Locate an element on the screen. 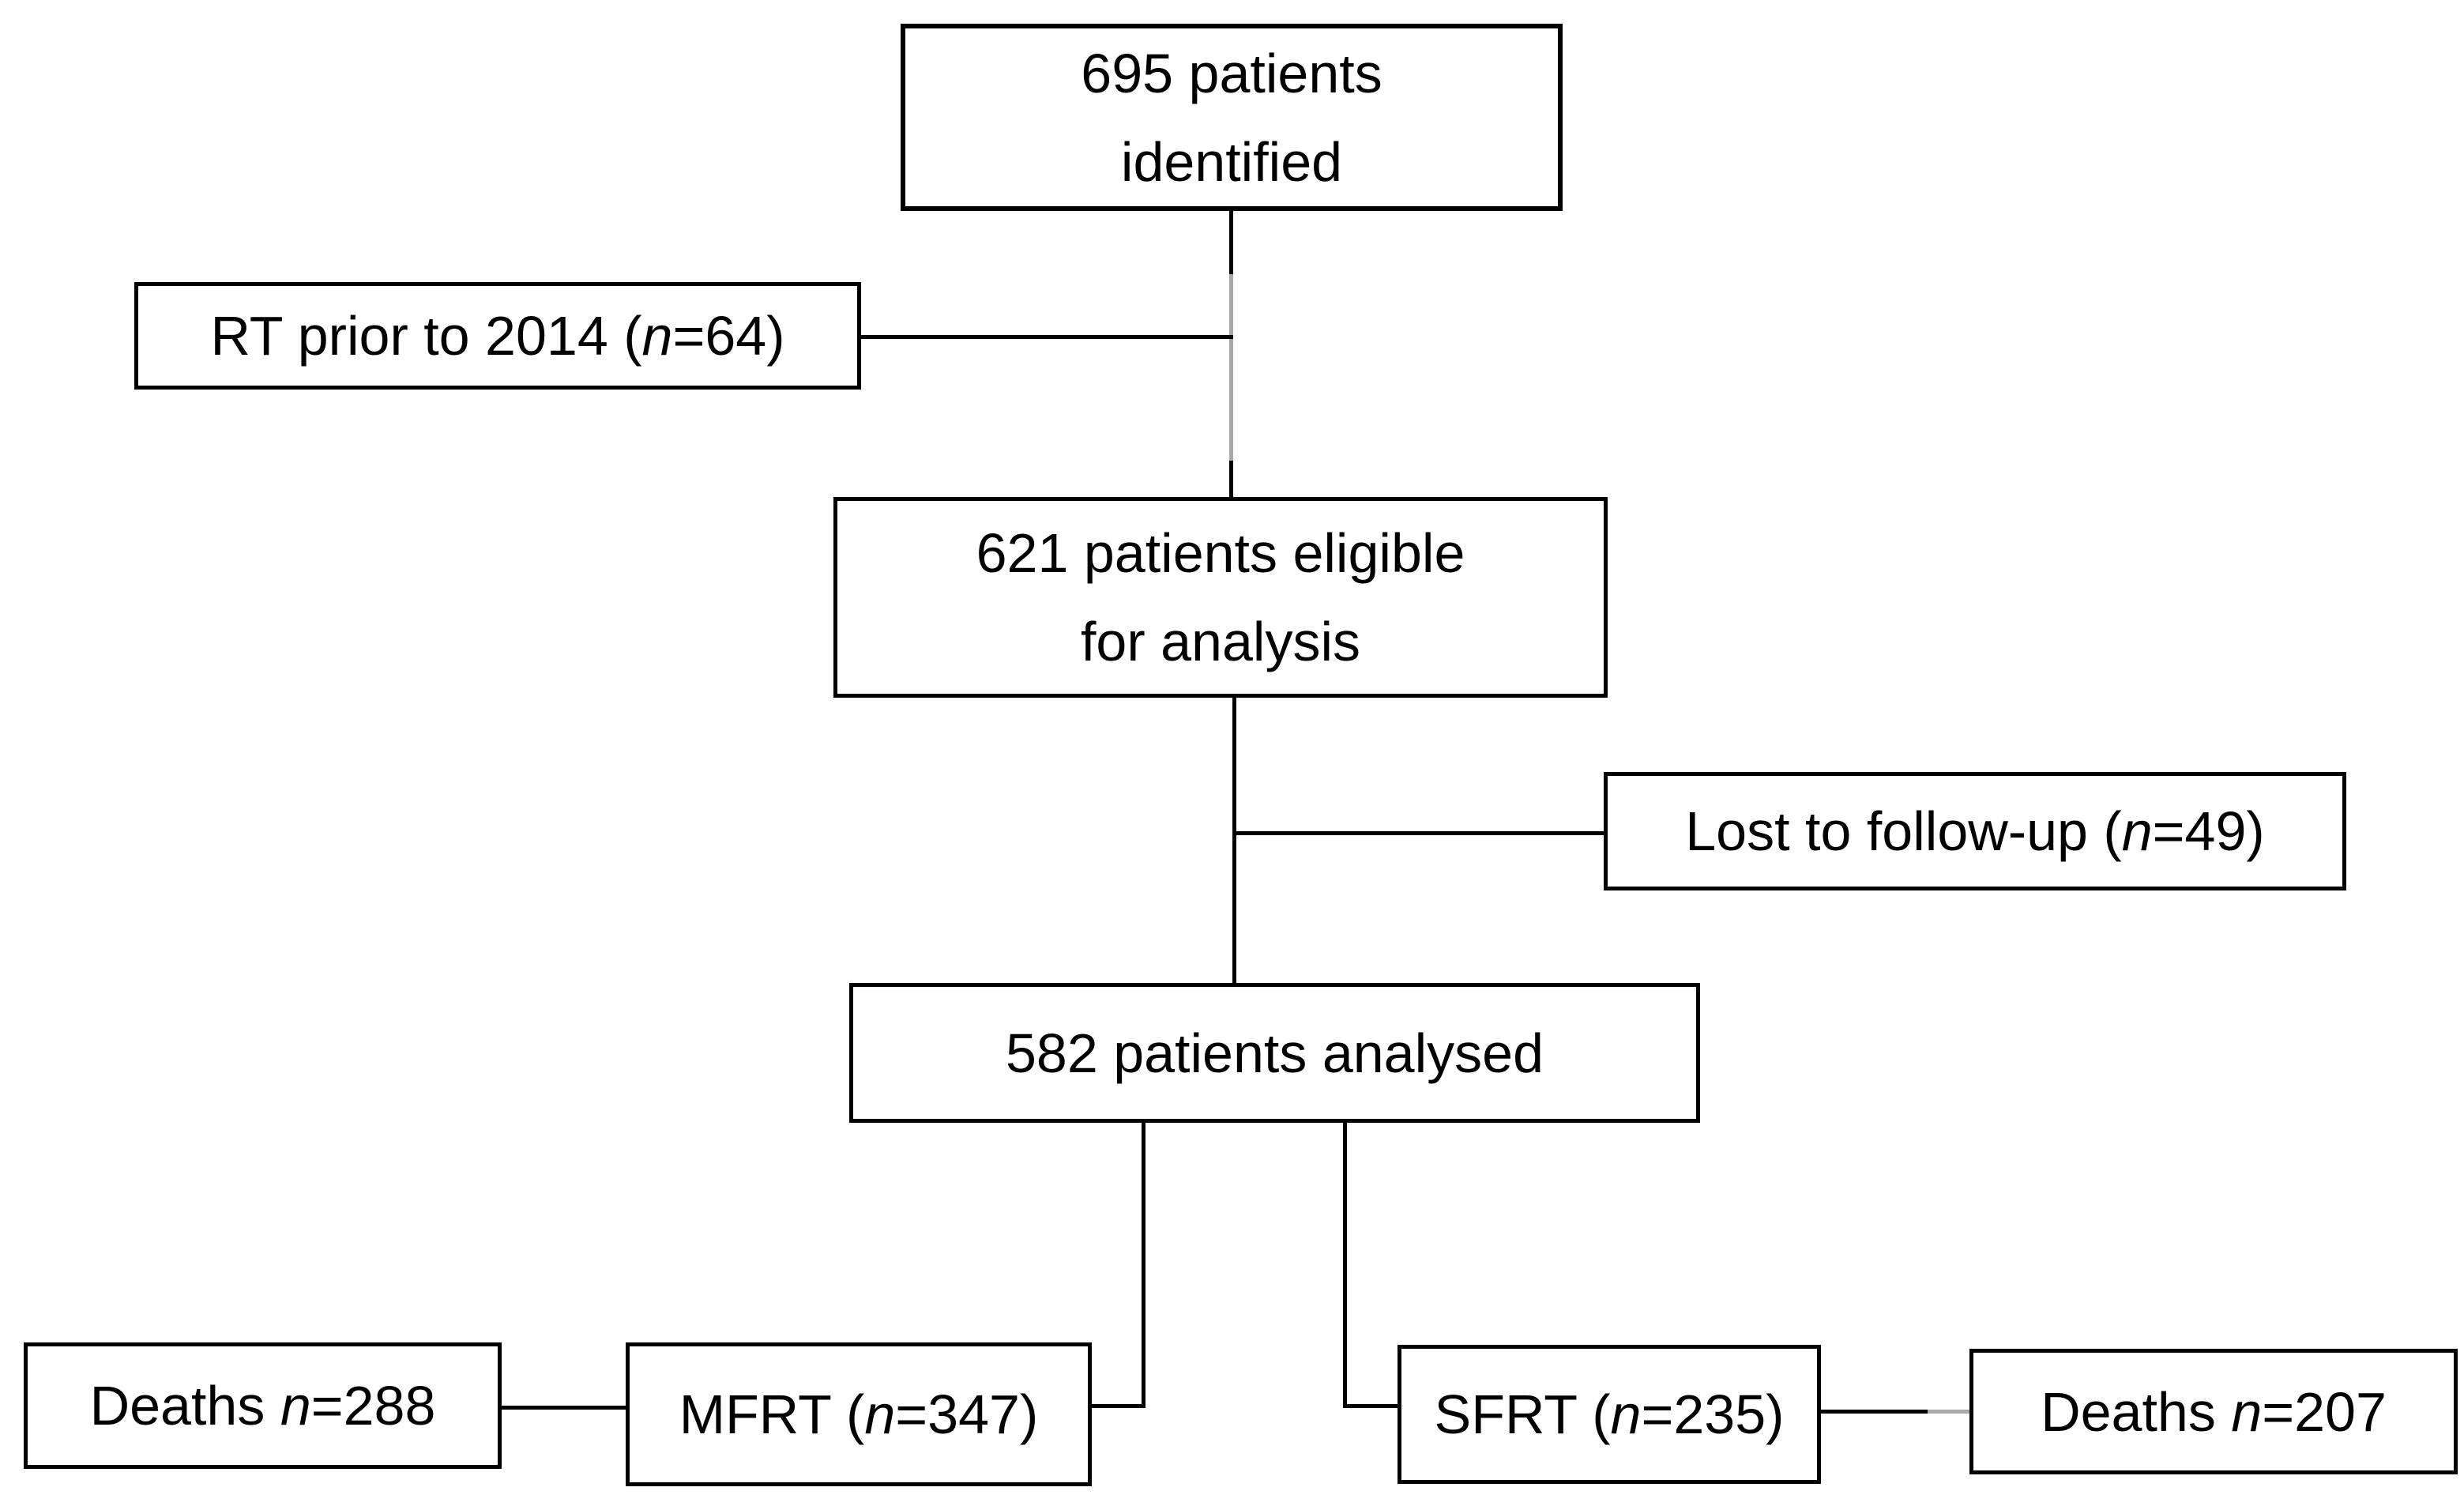 Image resolution: width=2464 pixels, height=1506 pixels. sfrt-label: SFRT (n=235) is located at coordinates (1610, 1414).